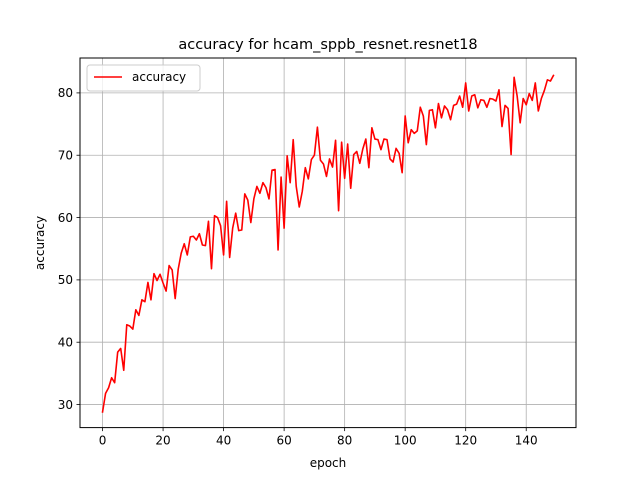  Describe the element at coordinates (40, 243) in the screenshot. I see `y-axis-label: accuracy` at that location.